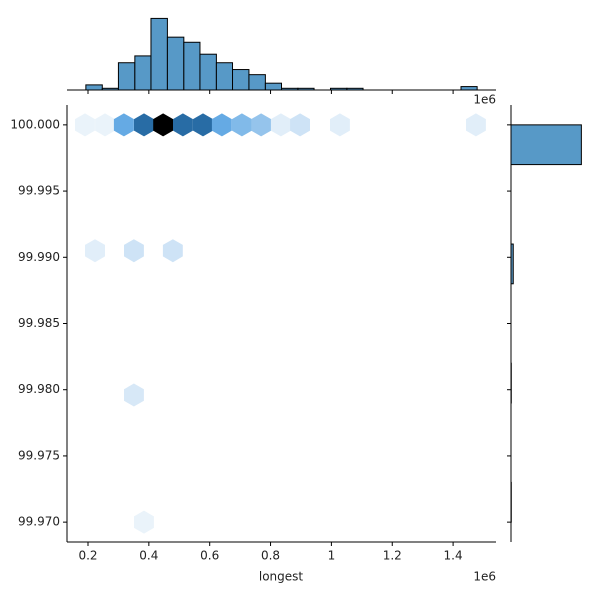 Image resolution: width=600 pixels, height=600 pixels. Describe the element at coordinates (392, 556) in the screenshot. I see `x-tick-label: 1.2` at that location.